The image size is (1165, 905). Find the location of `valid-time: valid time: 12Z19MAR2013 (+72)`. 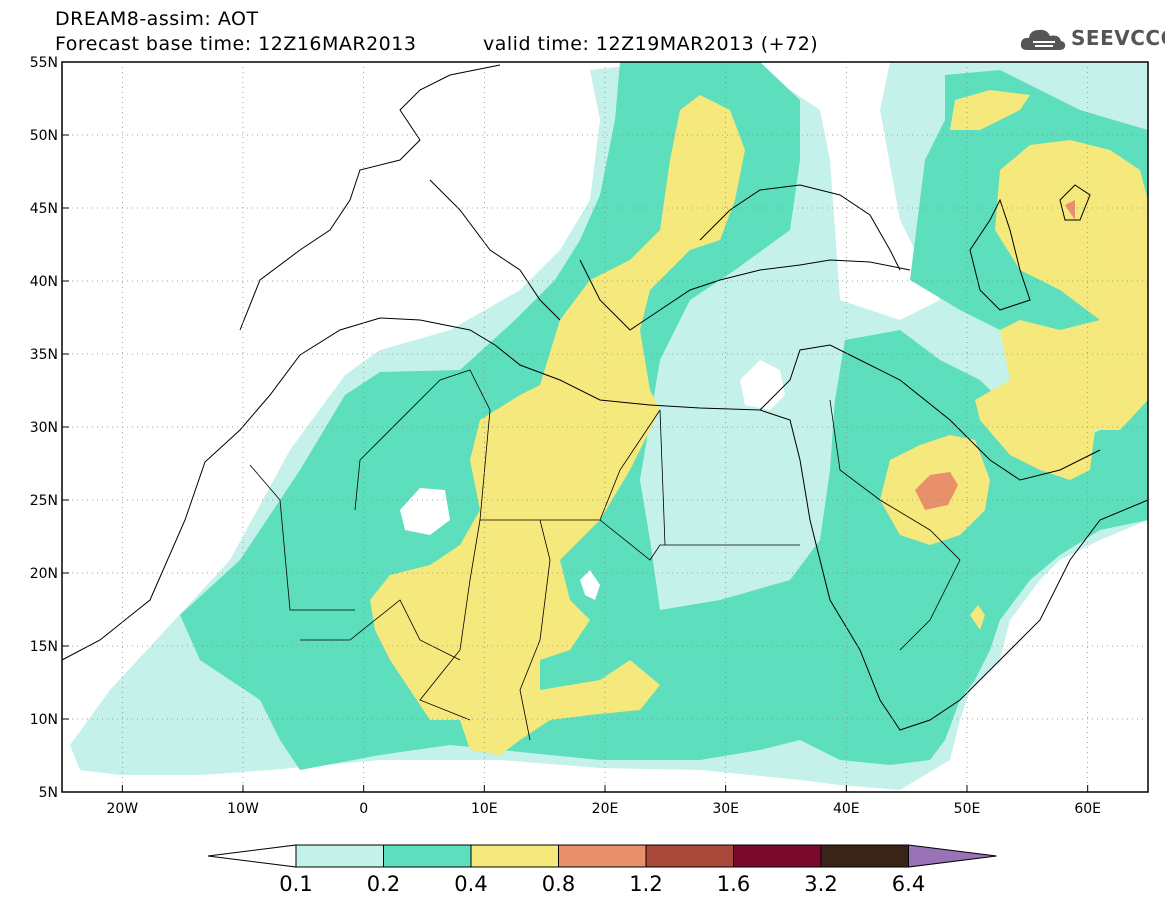

valid-time: valid time: 12Z19MAR2013 (+72) is located at coordinates (651, 44).